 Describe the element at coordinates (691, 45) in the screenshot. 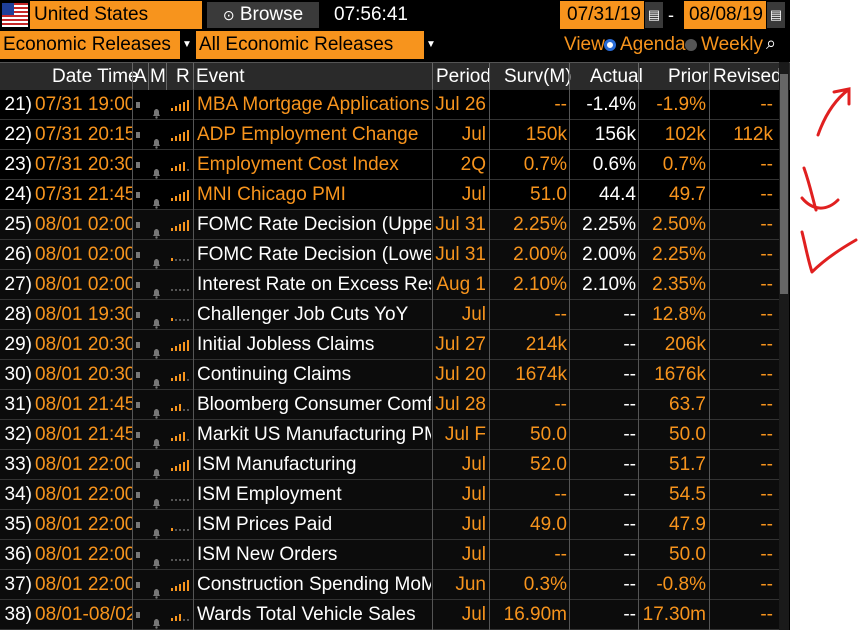

I see `weekly-radio` at that location.